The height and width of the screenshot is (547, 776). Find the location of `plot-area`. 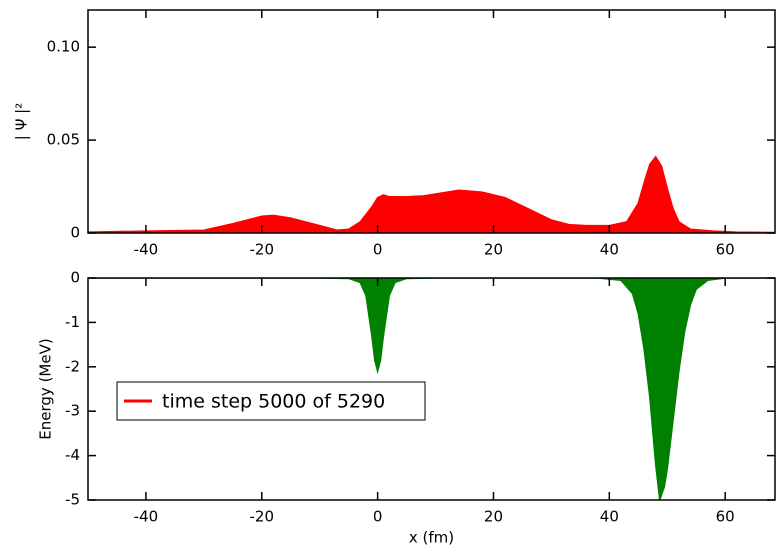

plot-area is located at coordinates (431, 194).